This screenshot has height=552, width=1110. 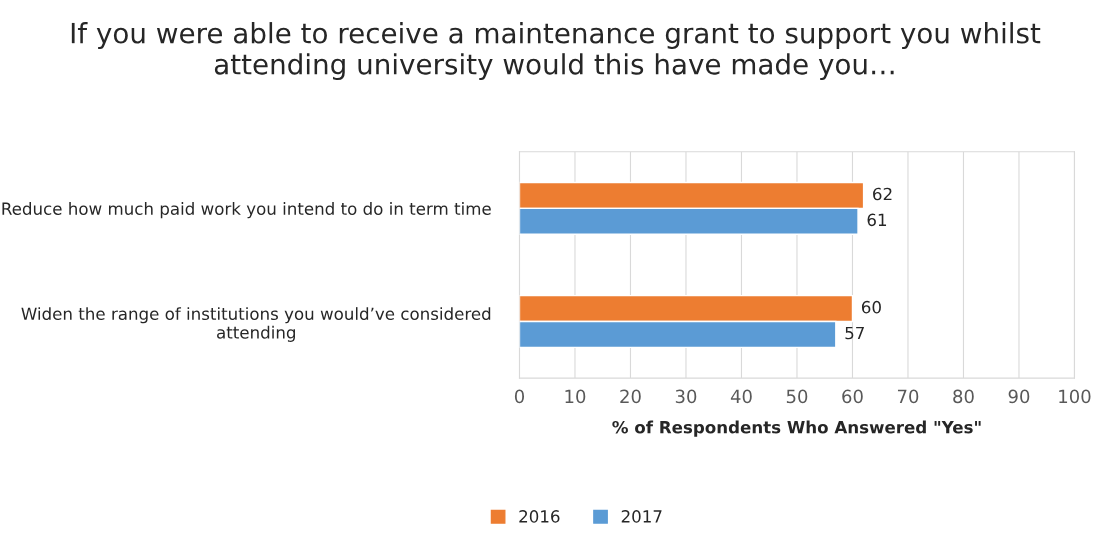 What do you see at coordinates (256, 324) in the screenshot?
I see `y-tick-label: Widen the range of institutions you would’ve considered attending` at bounding box center [256, 324].